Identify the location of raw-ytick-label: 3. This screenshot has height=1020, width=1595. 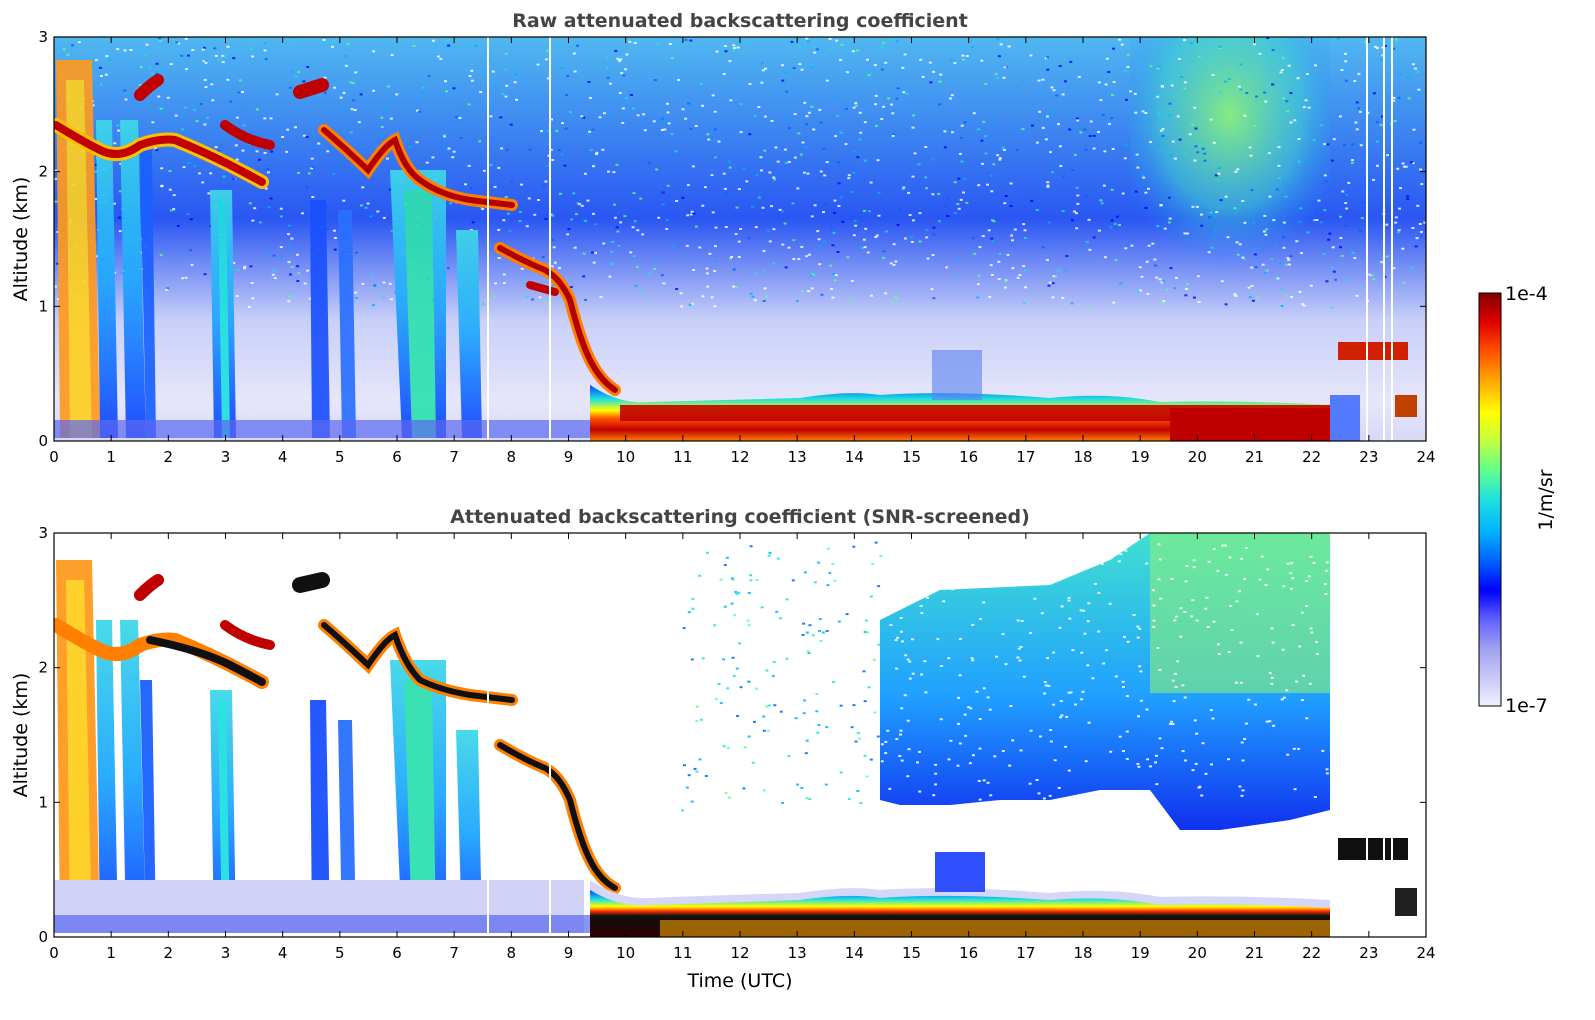
(43, 37).